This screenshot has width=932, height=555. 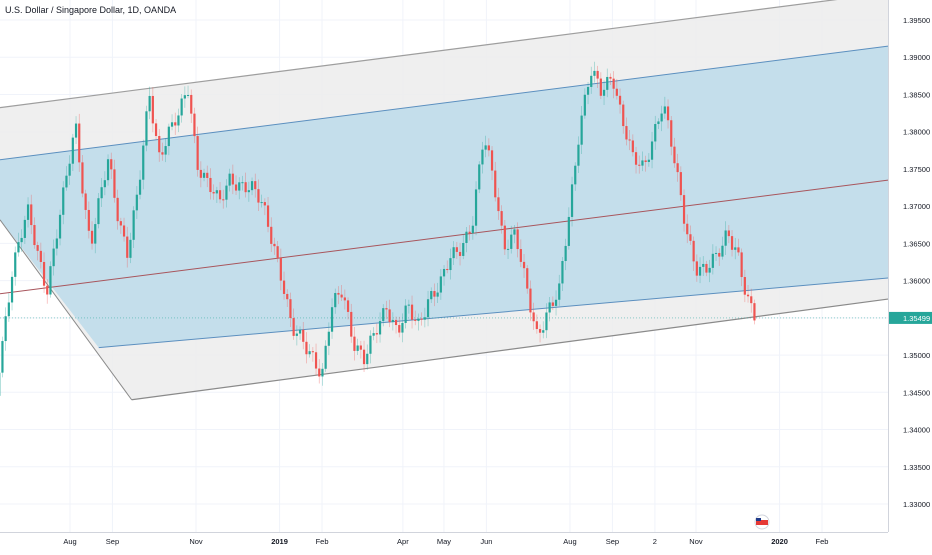 I want to click on y-tick-label-2: 1.34000, so click(x=916, y=430).